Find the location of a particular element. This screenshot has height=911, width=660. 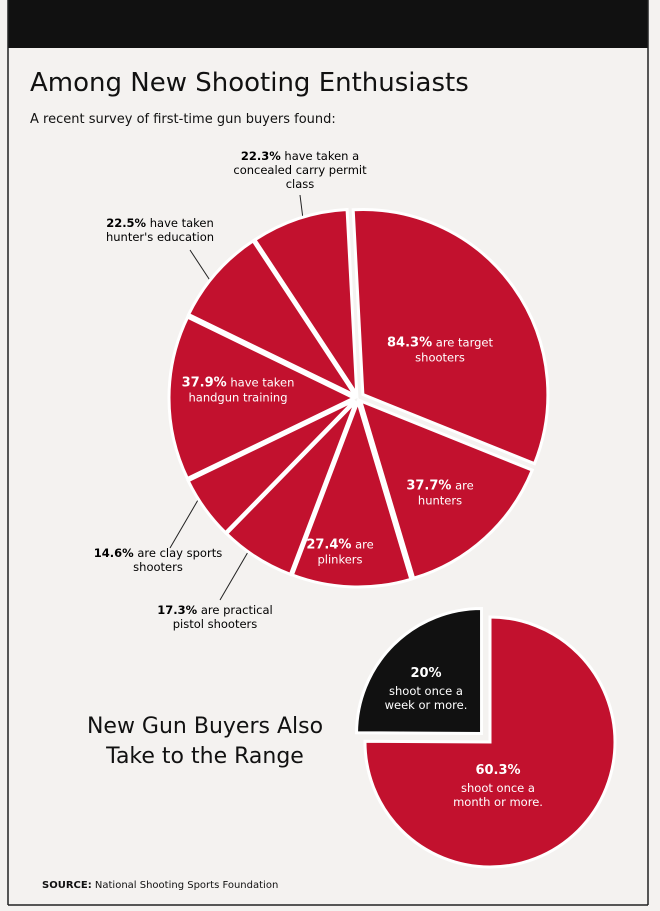

chart-title: New Gun Buyers Also Take to the Range is located at coordinates (205, 741).